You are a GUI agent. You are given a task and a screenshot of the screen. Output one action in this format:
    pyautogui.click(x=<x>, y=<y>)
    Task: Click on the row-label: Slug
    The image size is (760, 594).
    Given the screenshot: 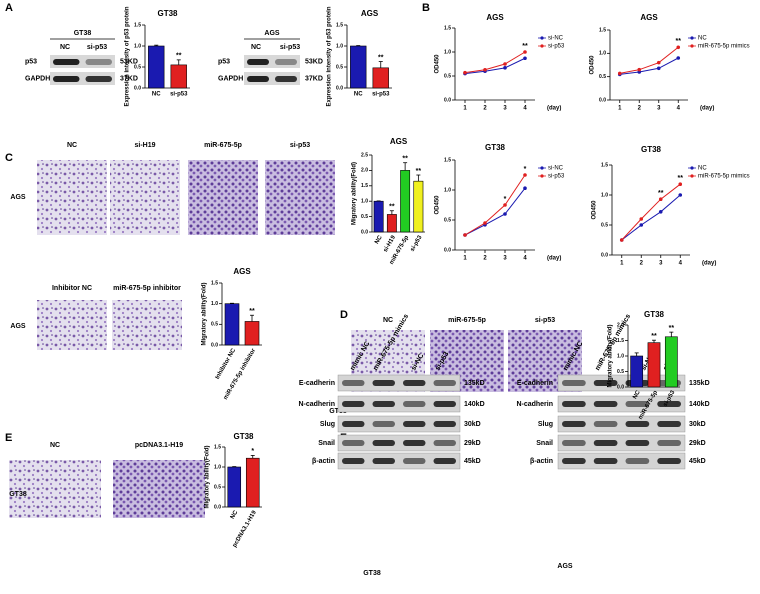 What is the action you would take?
    pyautogui.click(x=545, y=424)
    